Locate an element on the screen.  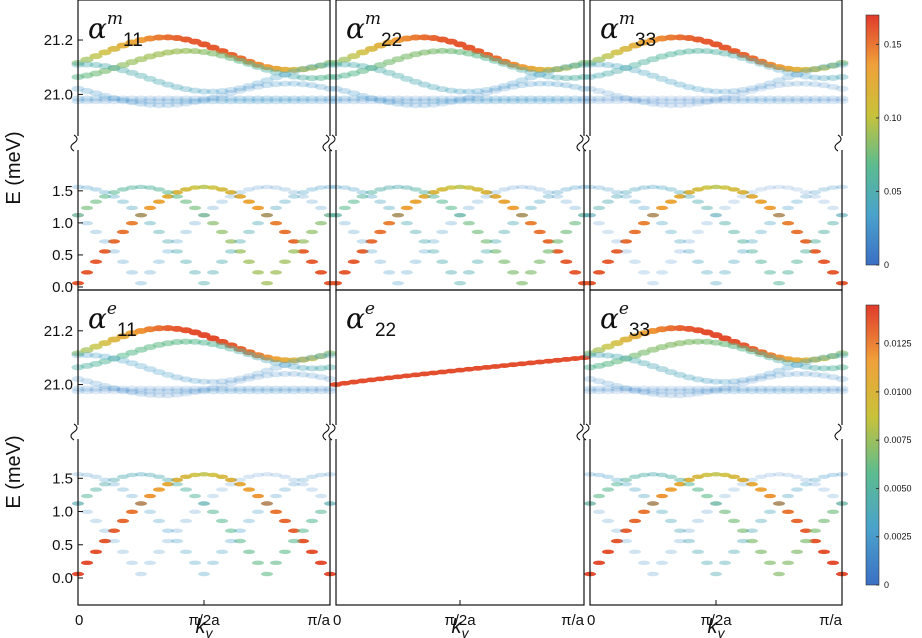
y-tick-label: 1.5 is located at coordinates (62, 478).